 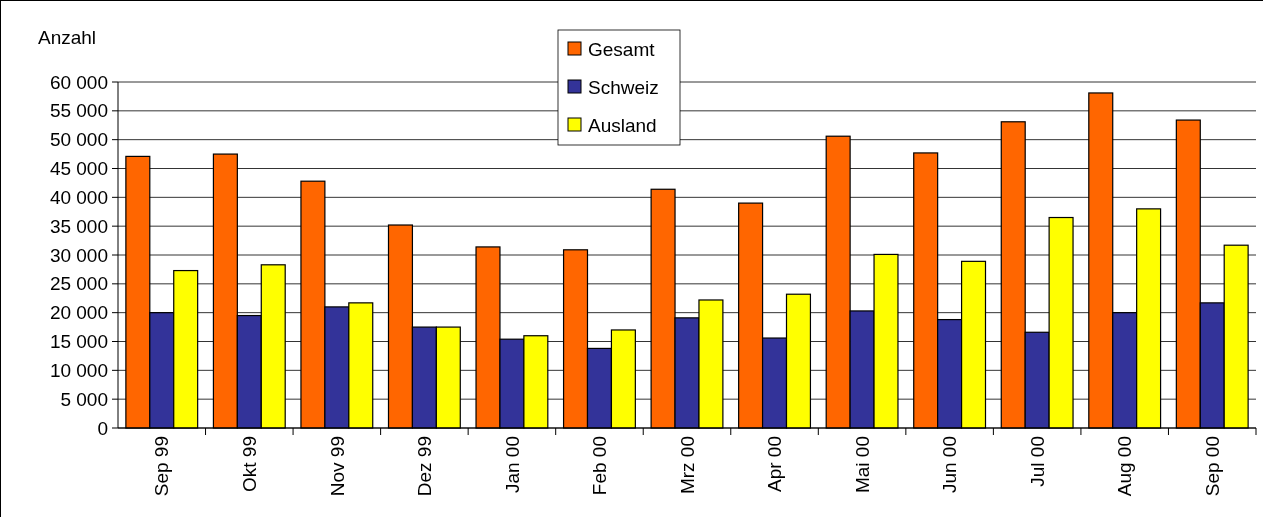 I want to click on y-axis-title: Anzahl, so click(x=67, y=37).